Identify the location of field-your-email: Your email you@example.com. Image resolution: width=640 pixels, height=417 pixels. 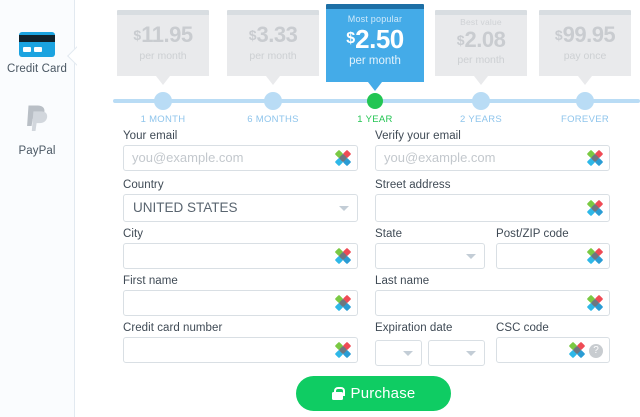
(240, 150).